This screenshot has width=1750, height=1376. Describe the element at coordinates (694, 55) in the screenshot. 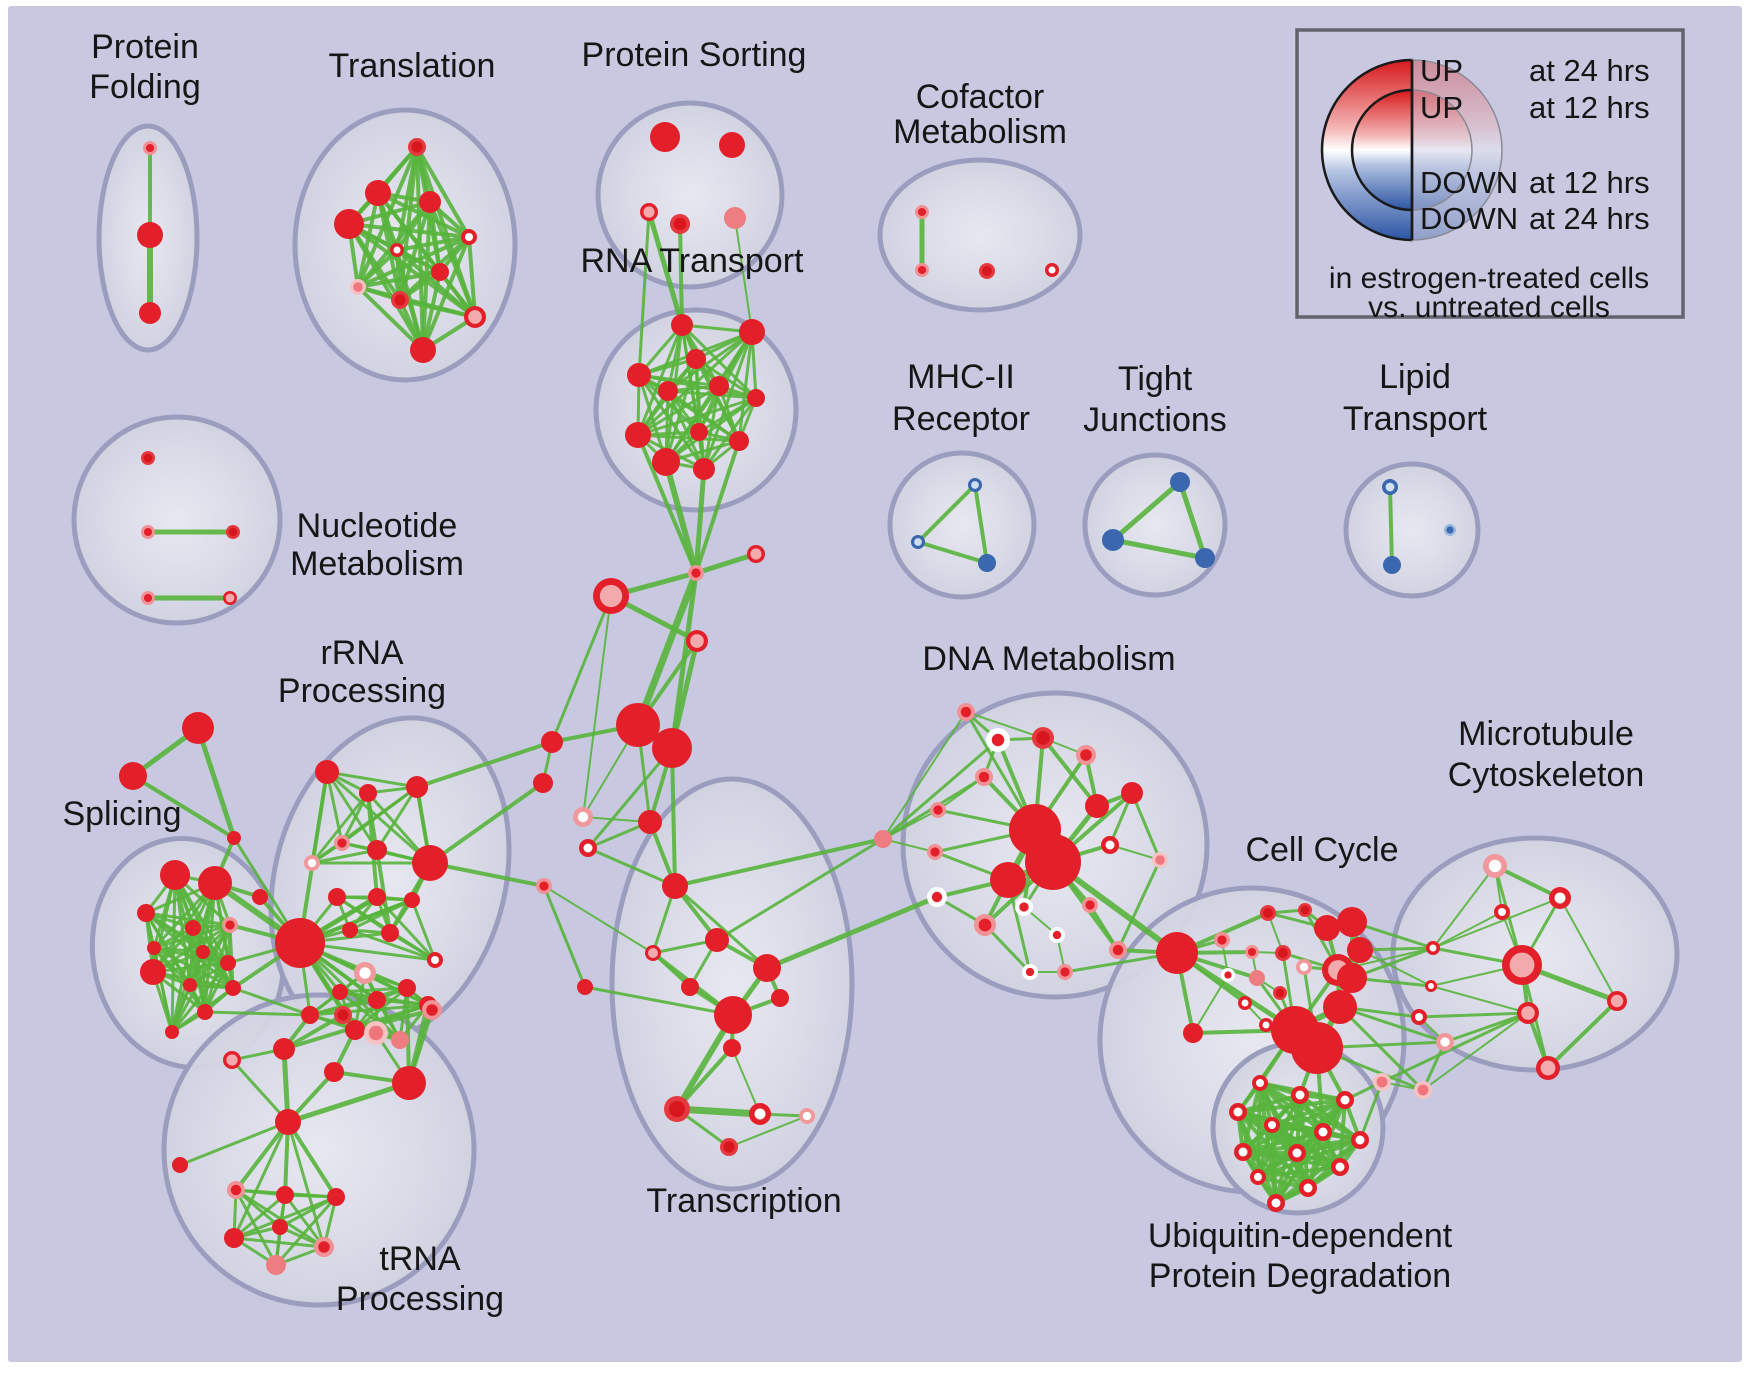

I see `cluster-label-protein-sorting: Protein Sorting` at that location.